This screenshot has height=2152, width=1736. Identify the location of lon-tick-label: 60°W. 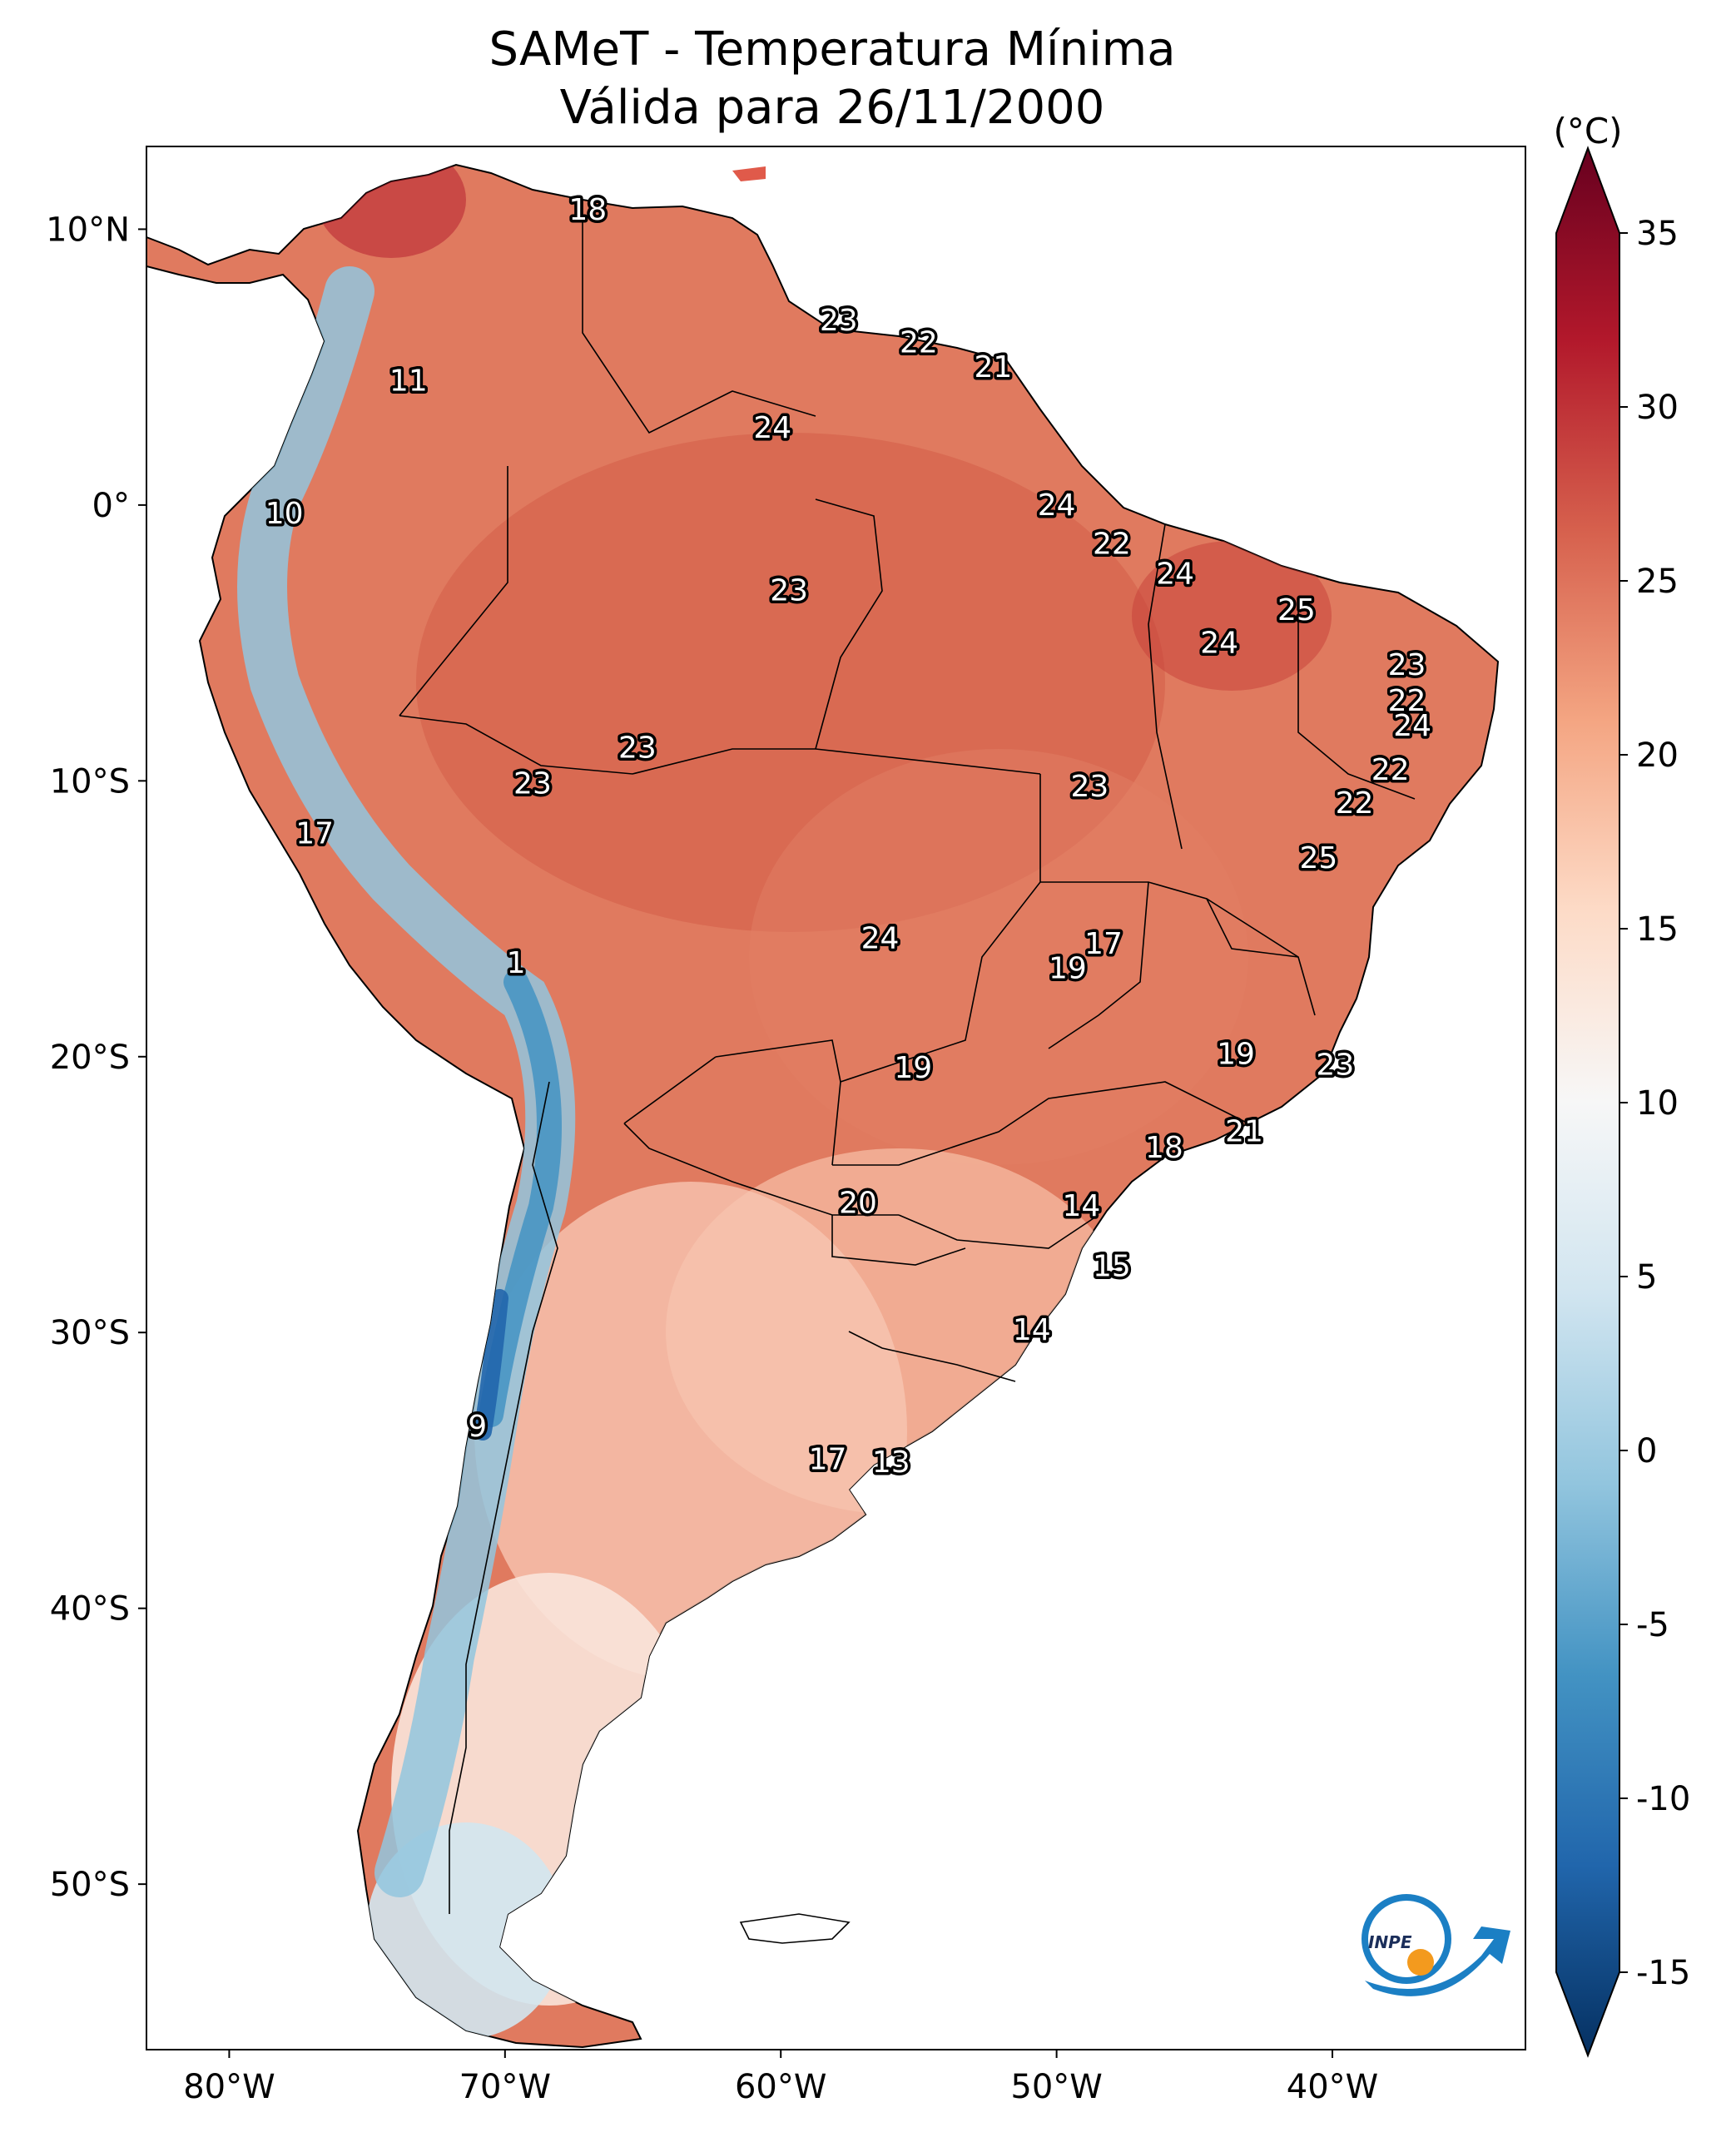
(780, 2087).